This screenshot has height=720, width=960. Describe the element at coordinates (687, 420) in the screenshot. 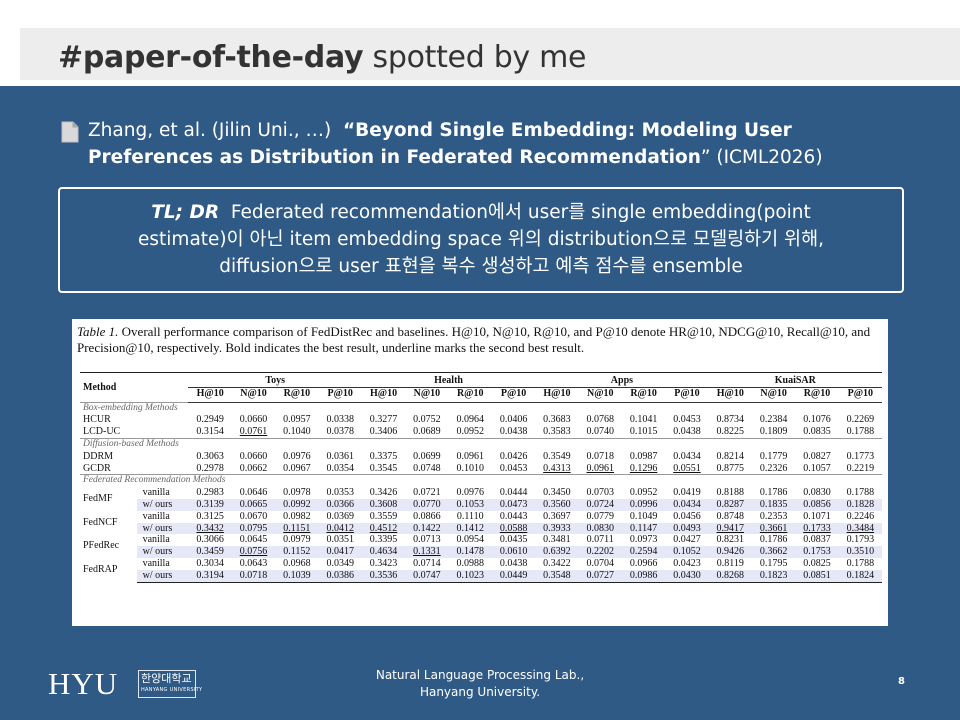

I see `metric-value: 0.0453` at that location.